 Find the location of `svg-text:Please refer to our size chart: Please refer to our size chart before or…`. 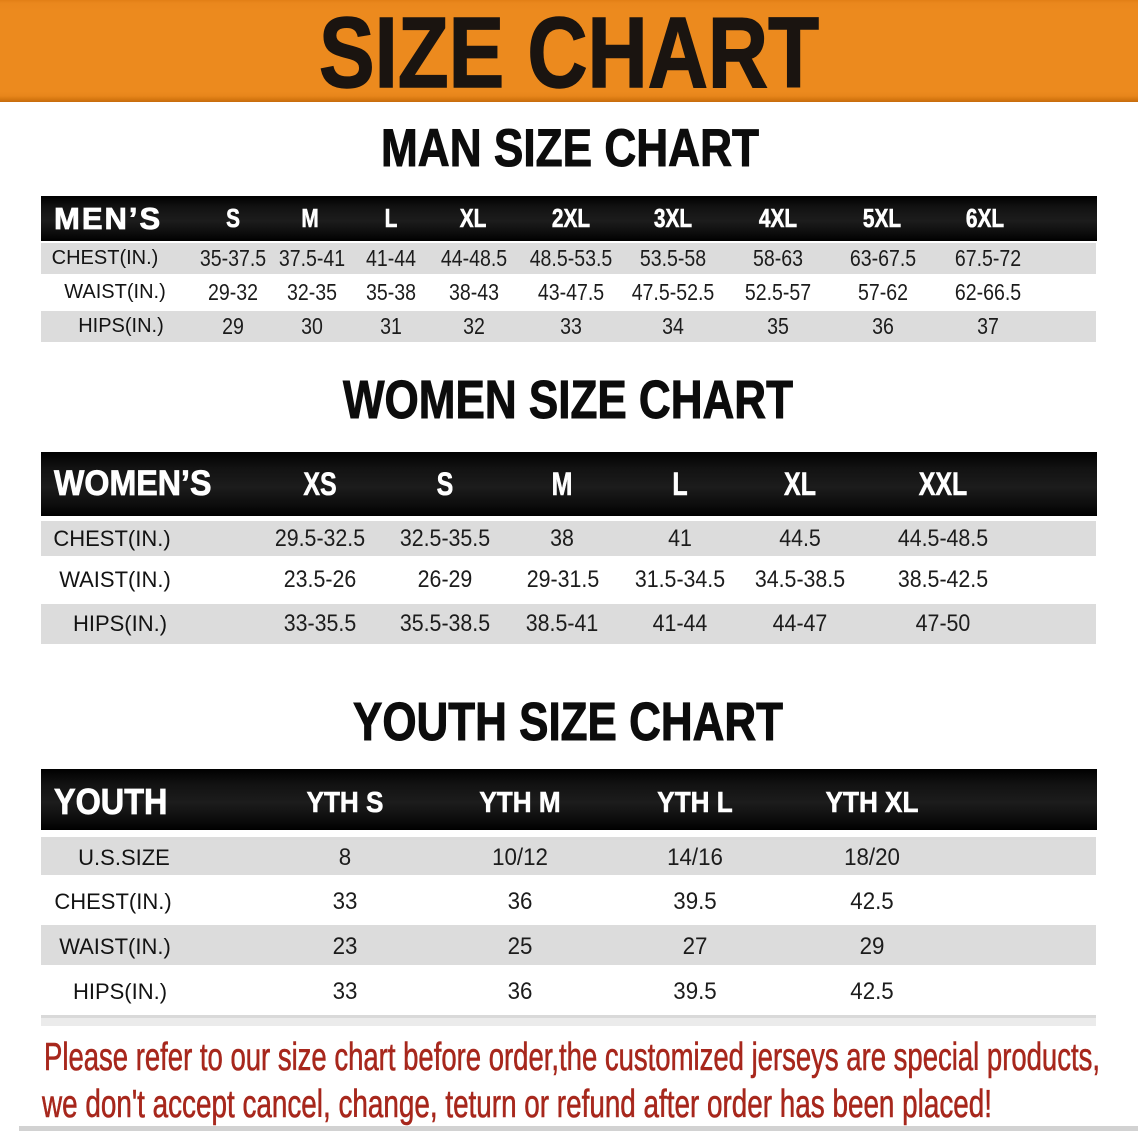

svg-text:Please refer to our size chart: Please refer to our size chart before or… is located at coordinates (572, 1057).